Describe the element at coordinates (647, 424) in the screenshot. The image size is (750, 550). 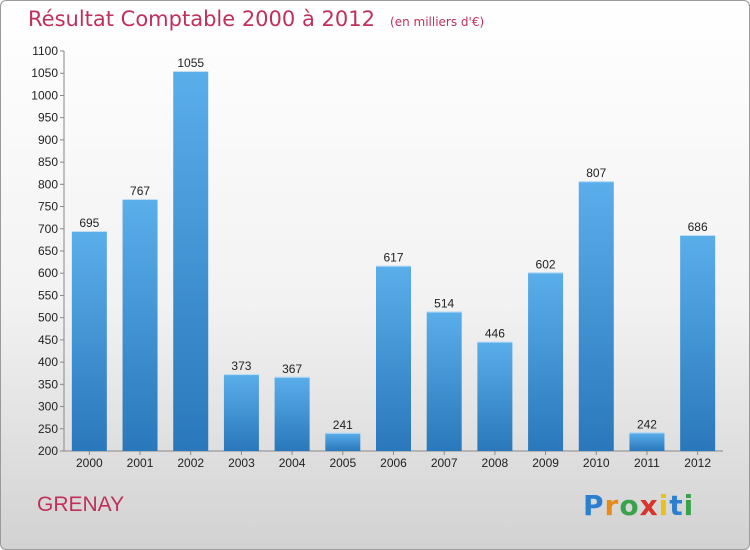
I see `bar-value-label: 242` at that location.